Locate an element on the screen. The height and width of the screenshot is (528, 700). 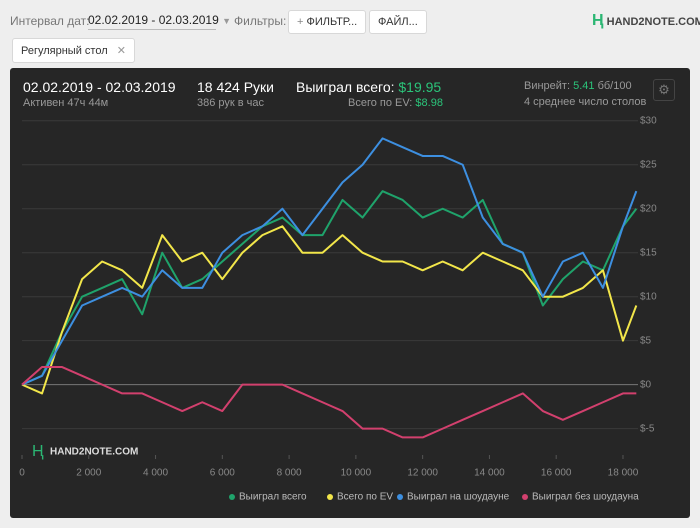
x-tick-label: 0 is located at coordinates (22, 473).